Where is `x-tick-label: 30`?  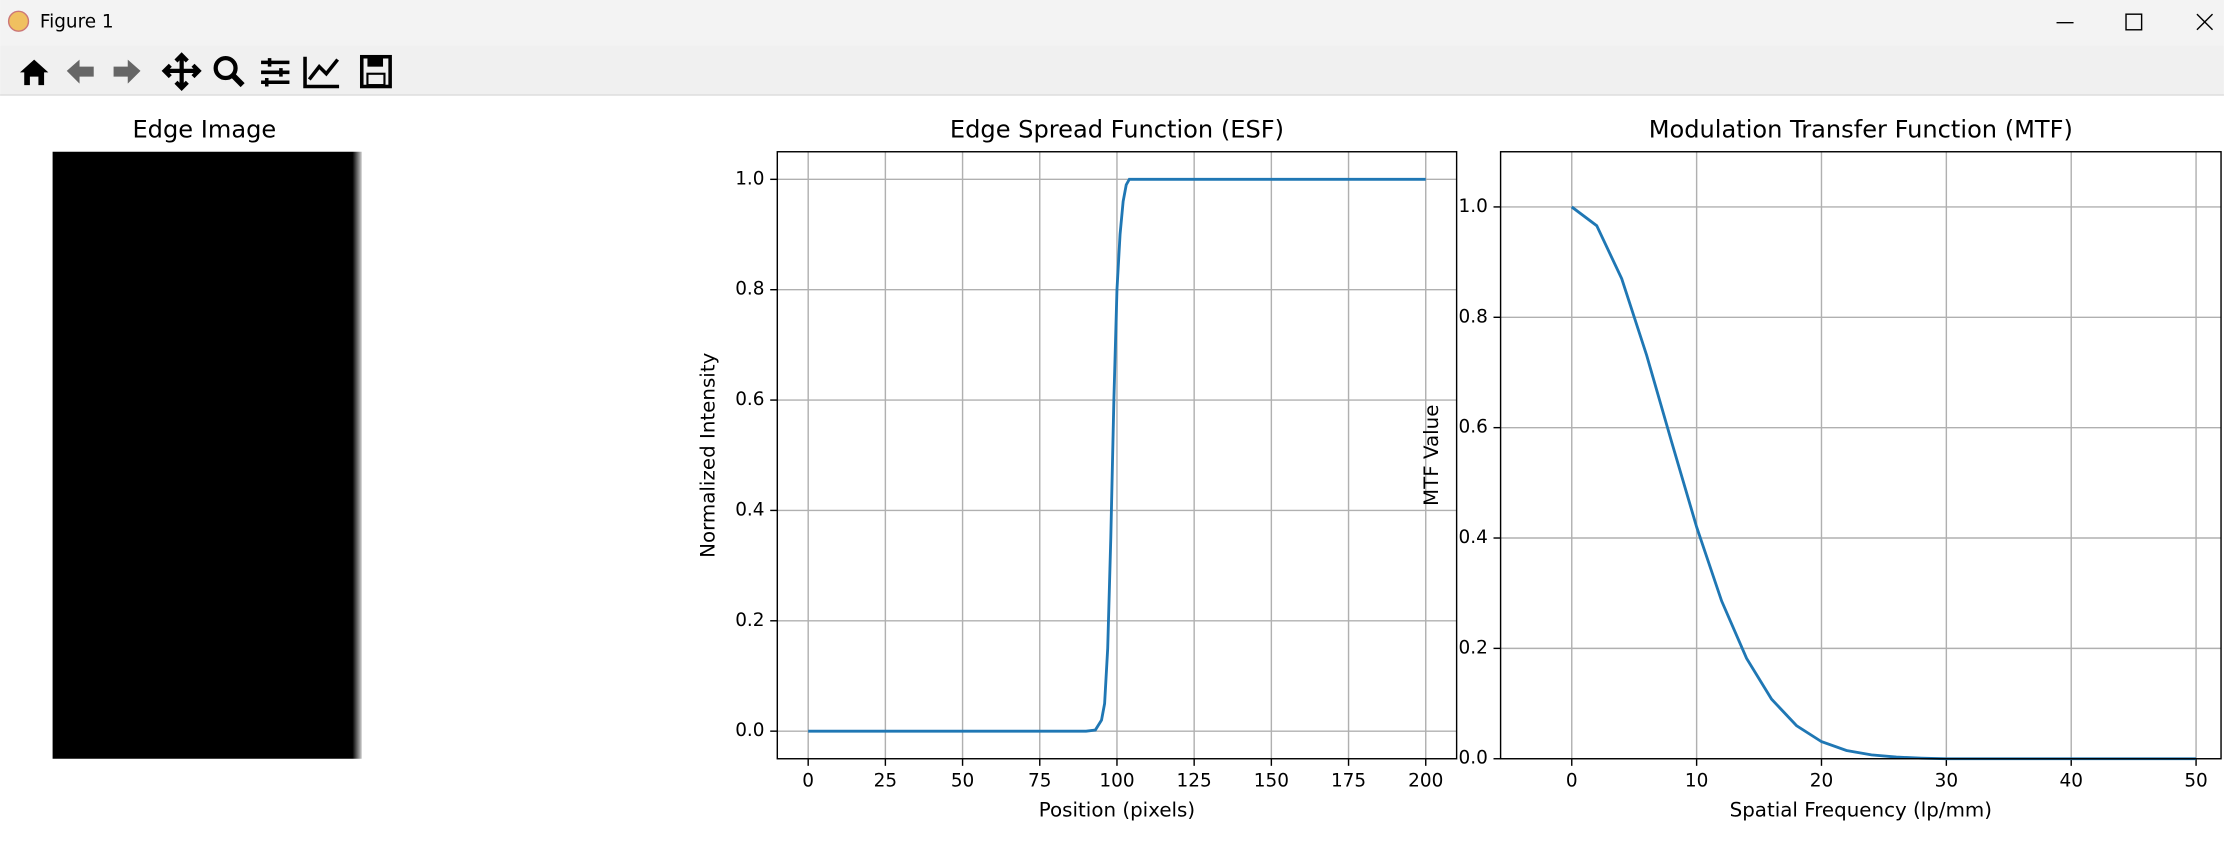
x-tick-label: 30 is located at coordinates (1946, 780).